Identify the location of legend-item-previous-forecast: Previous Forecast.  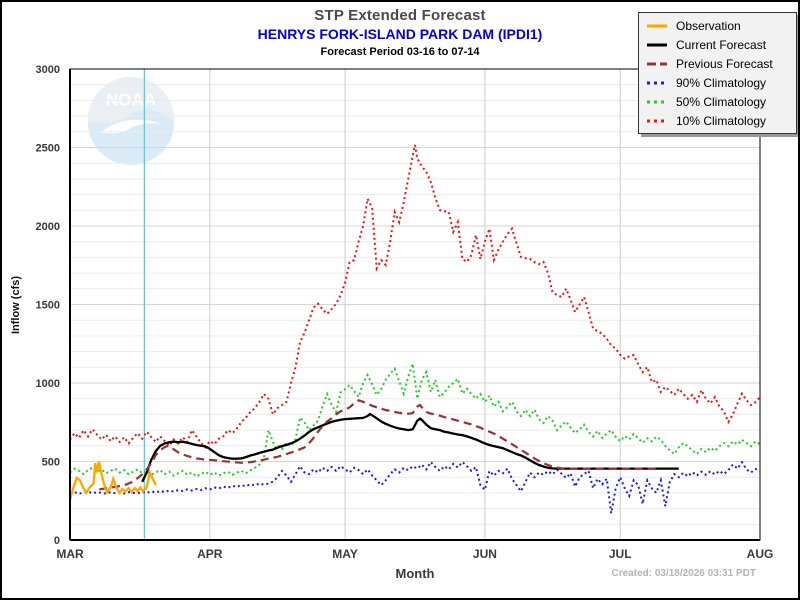
(717, 63).